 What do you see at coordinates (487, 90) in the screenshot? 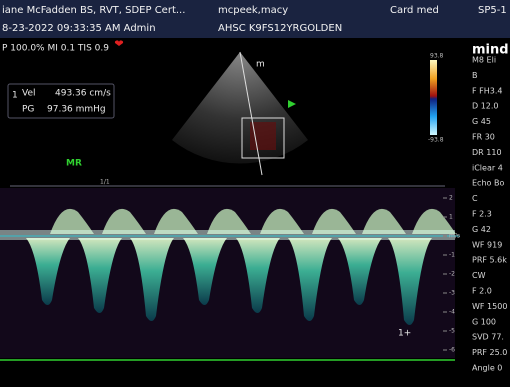
I see `side-entry: F FH3.4` at bounding box center [487, 90].